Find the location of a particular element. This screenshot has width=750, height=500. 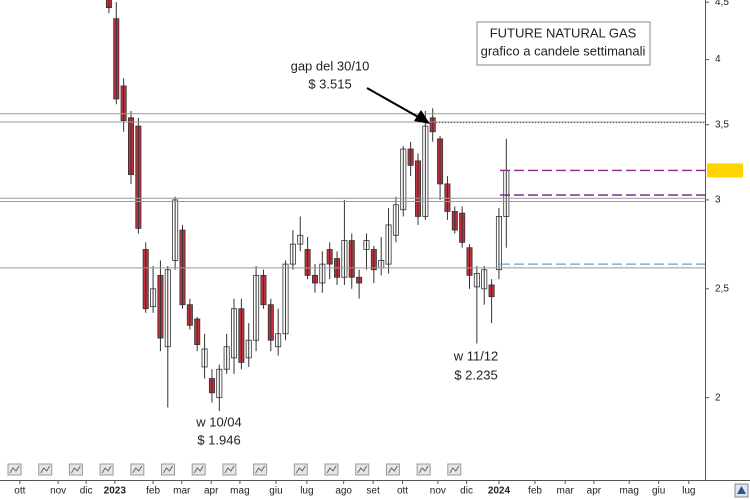

arrow-head is located at coordinates (422, 117).